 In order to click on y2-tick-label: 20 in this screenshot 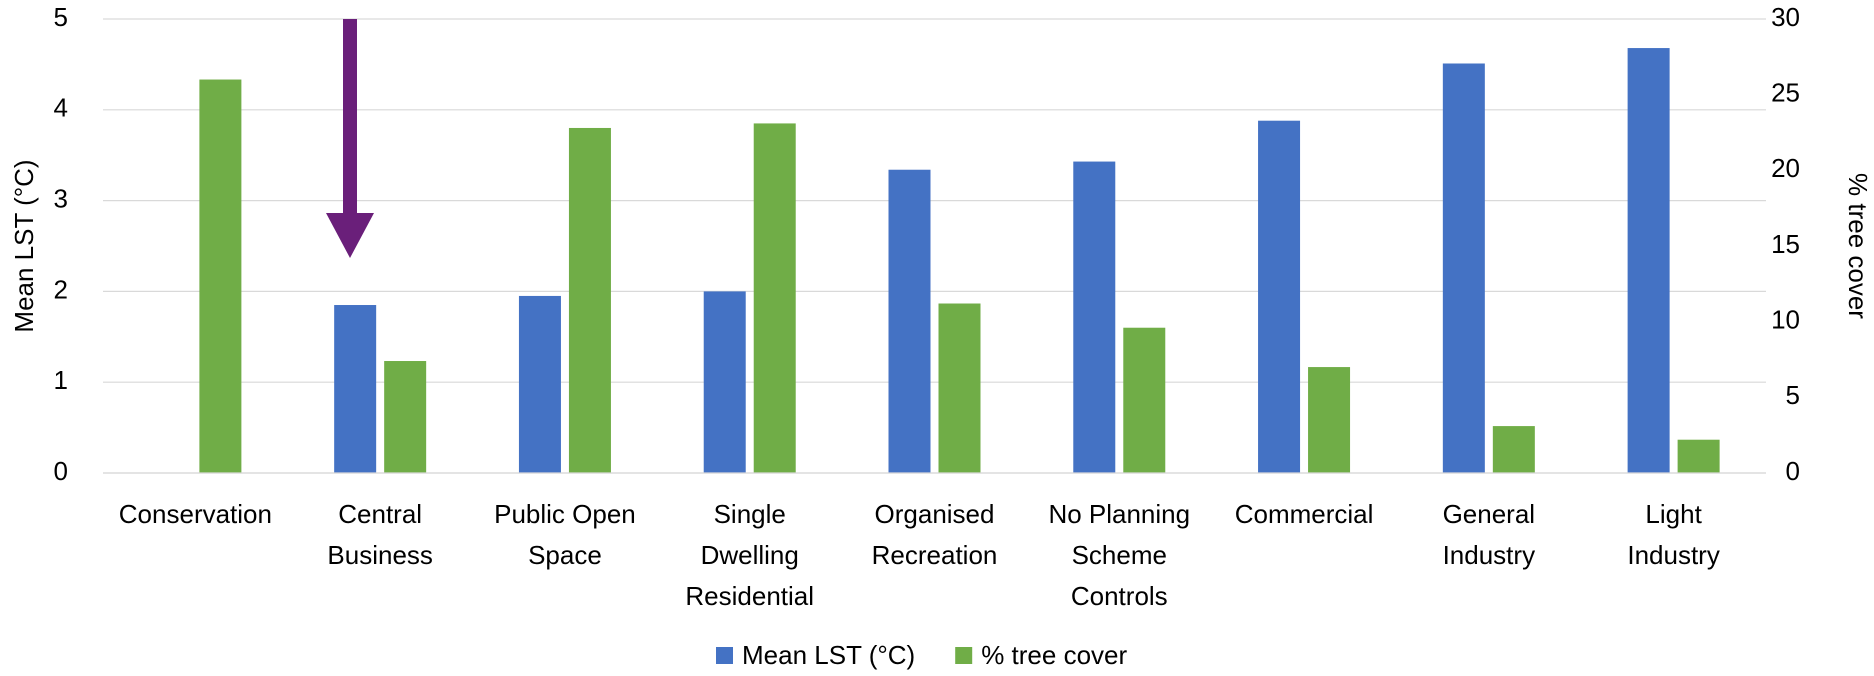, I will do `click(1785, 168)`.